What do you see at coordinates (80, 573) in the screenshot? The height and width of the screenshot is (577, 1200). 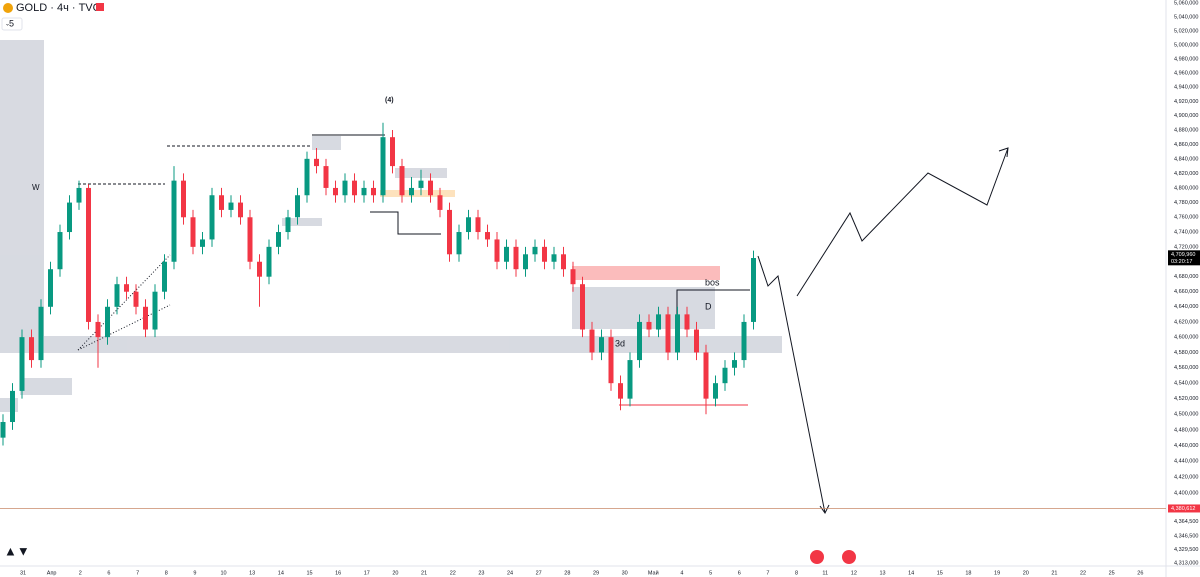 I see `x-tick-label: 2` at bounding box center [80, 573].